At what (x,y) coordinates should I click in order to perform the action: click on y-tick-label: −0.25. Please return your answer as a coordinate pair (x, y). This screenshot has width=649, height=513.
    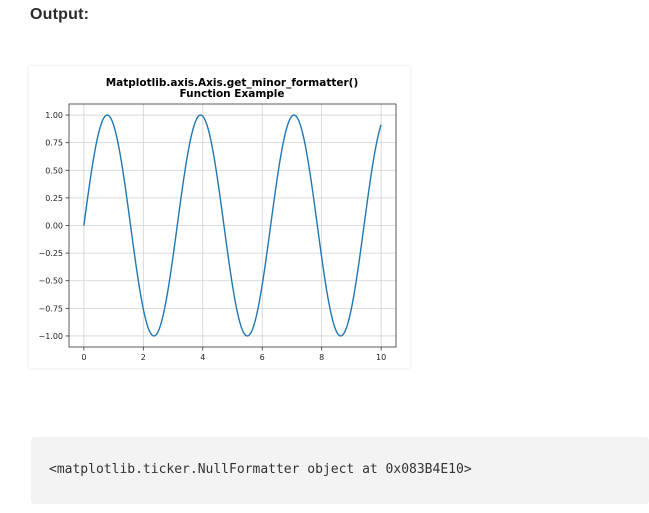
    Looking at the image, I should click on (50, 253).